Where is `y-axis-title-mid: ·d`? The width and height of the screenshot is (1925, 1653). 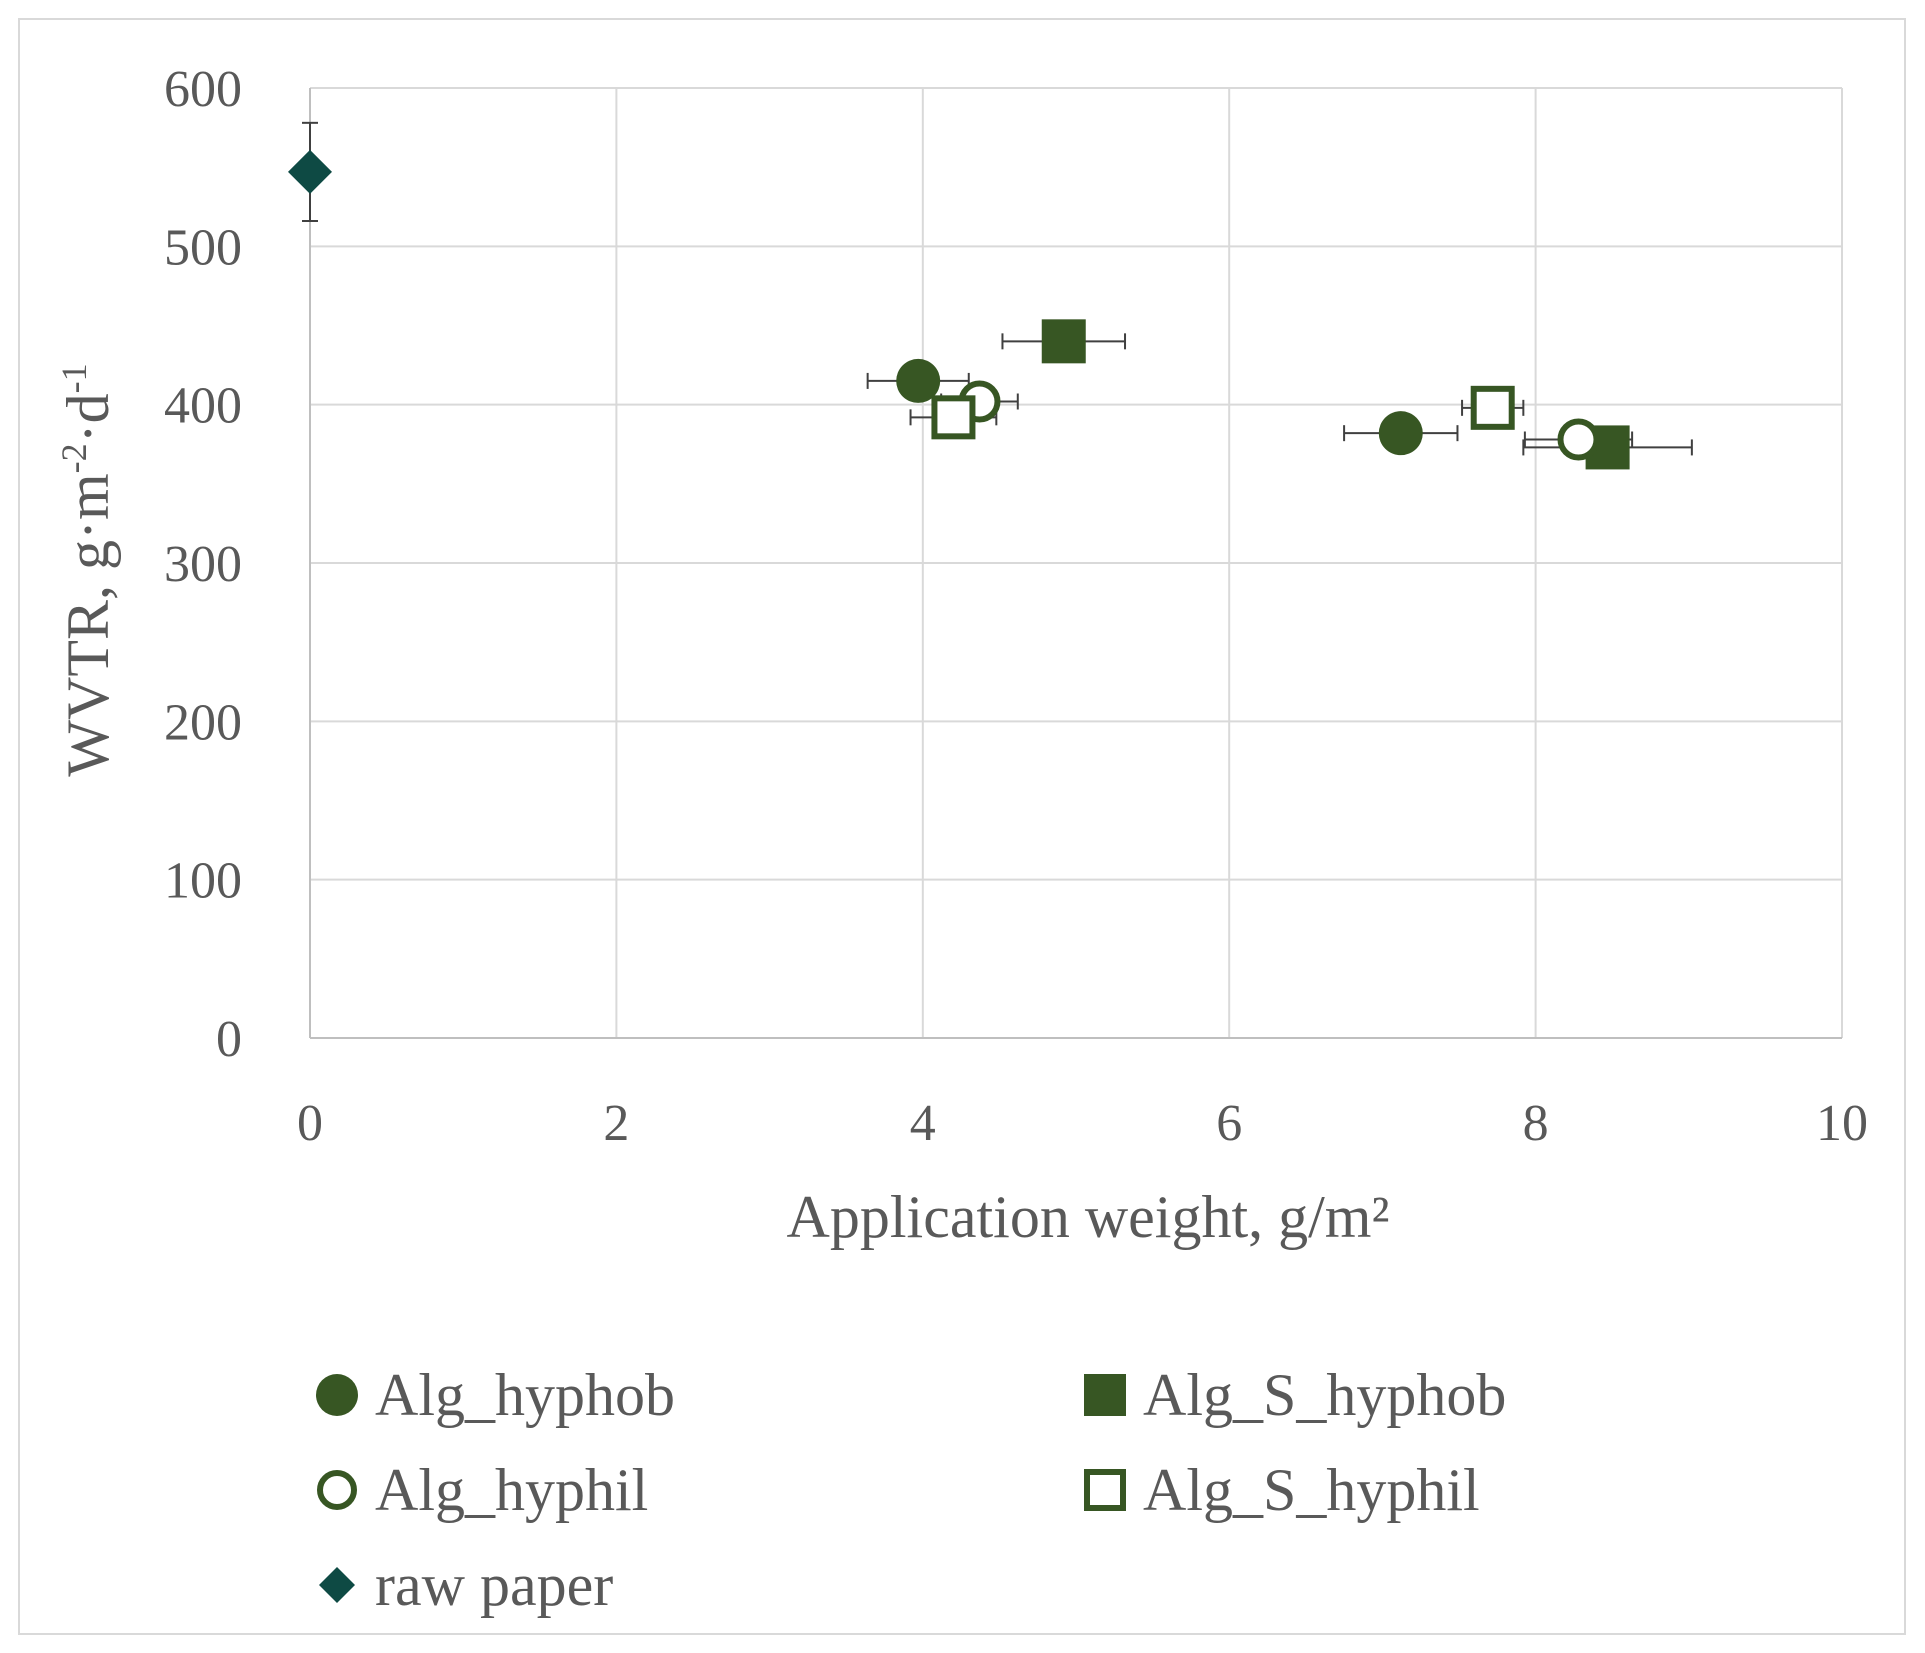
y-axis-title-mid: ·d is located at coordinates (88, 418).